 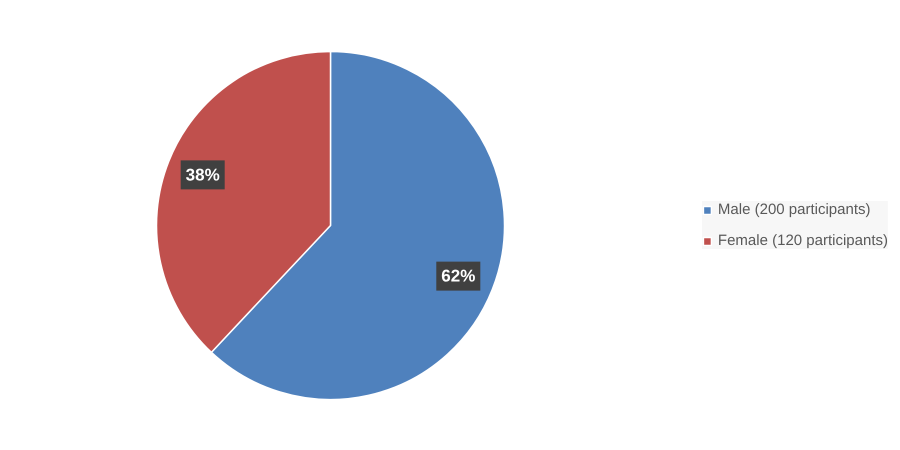 What do you see at coordinates (458, 276) in the screenshot?
I see `data-label: 62%` at bounding box center [458, 276].